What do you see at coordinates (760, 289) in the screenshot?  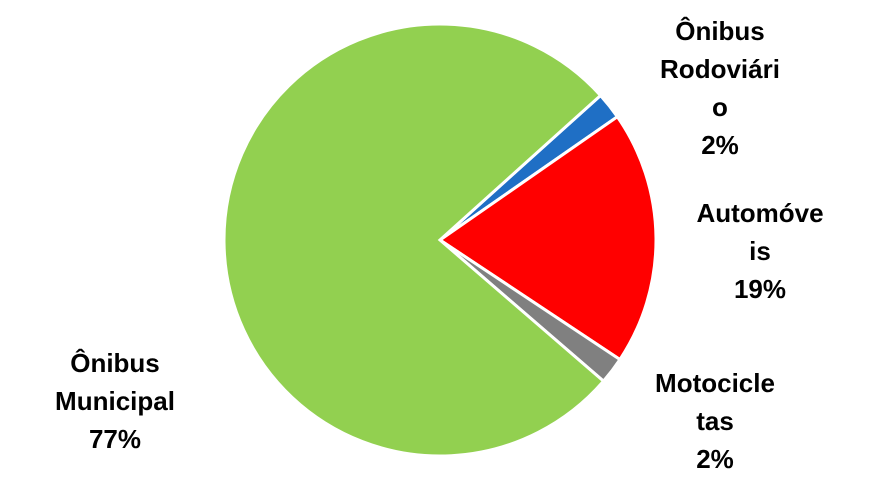 I see `value-label: 19%` at bounding box center [760, 289].